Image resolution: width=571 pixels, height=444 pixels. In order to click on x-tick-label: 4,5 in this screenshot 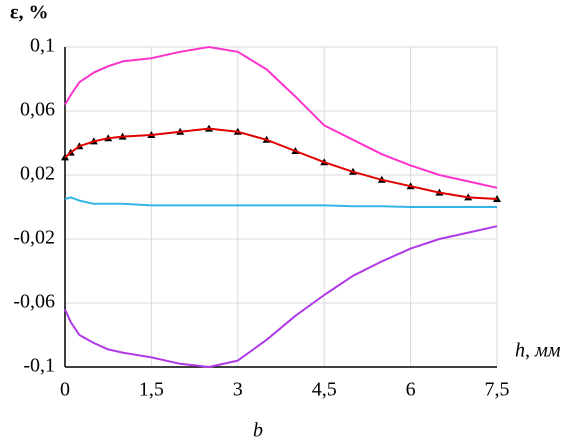, I will do `click(324, 390)`.